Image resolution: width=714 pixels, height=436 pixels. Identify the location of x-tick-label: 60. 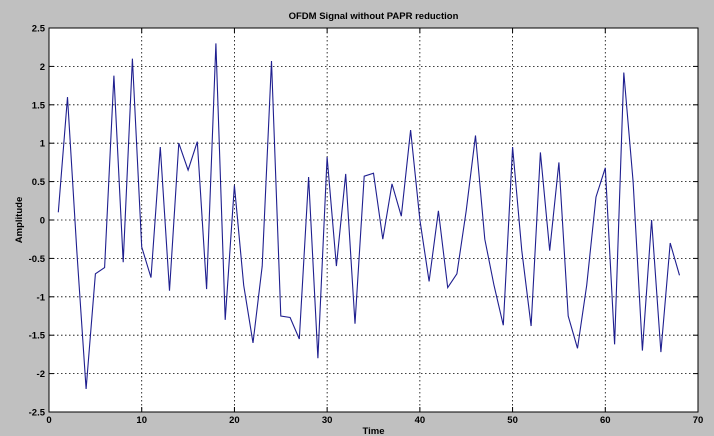
(605, 420).